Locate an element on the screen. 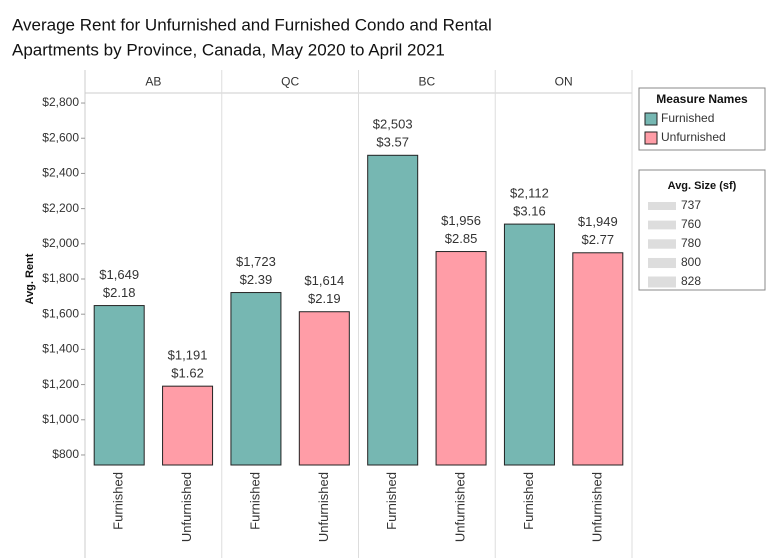 The width and height of the screenshot is (768, 558). panel-header: QC is located at coordinates (290, 82).